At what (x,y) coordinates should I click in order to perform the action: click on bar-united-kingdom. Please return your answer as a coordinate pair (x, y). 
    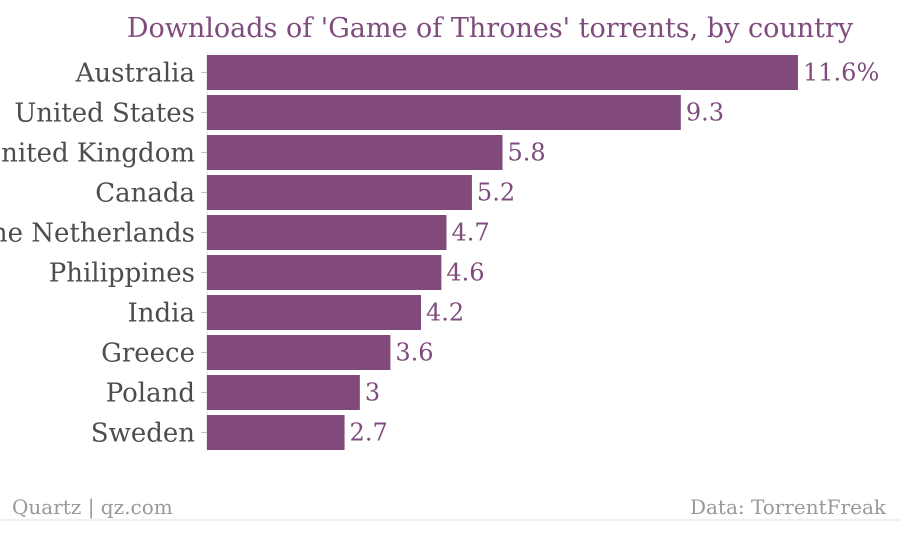
    Looking at the image, I should click on (355, 152).